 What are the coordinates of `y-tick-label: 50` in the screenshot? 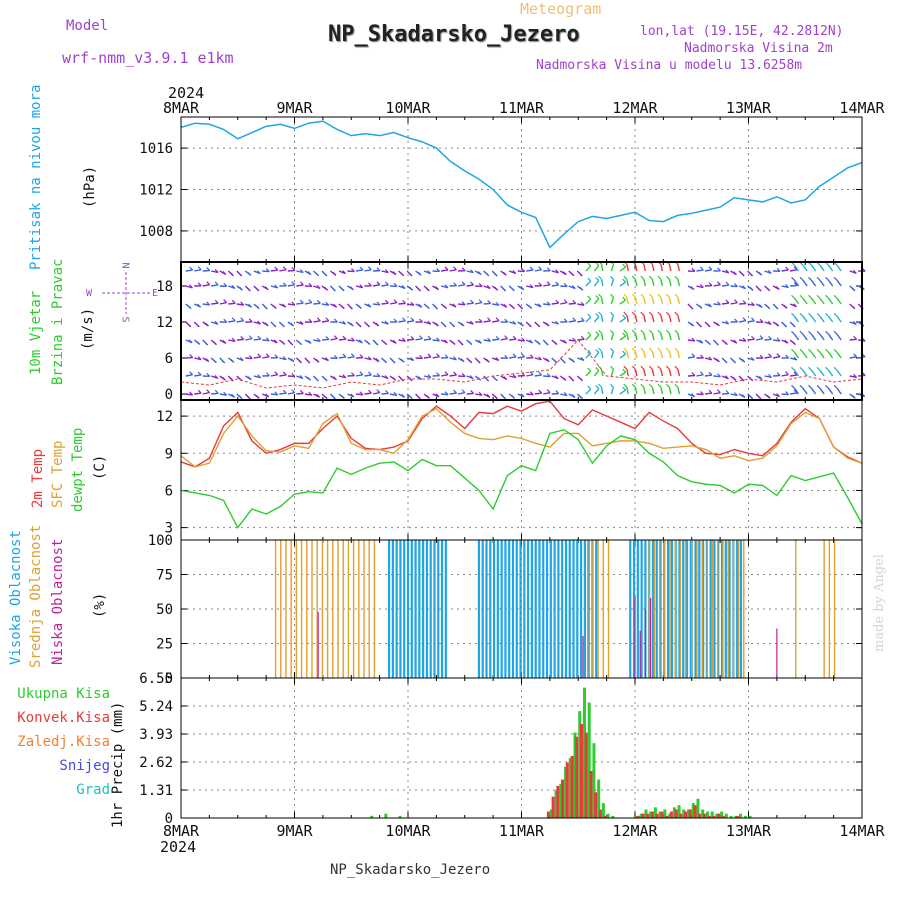 It's located at (164, 610).